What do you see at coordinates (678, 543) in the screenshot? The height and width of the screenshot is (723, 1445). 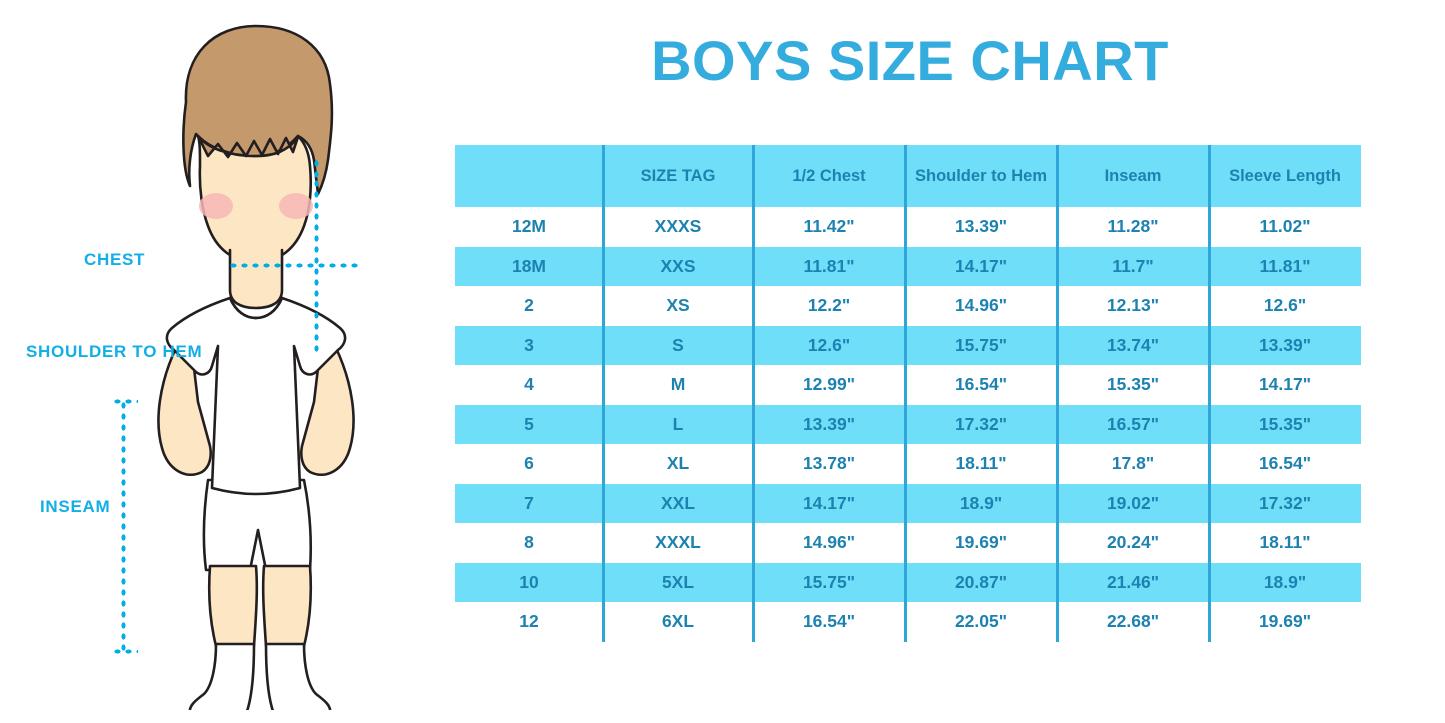 I see `cell-size-tag: XXXL` at bounding box center [678, 543].